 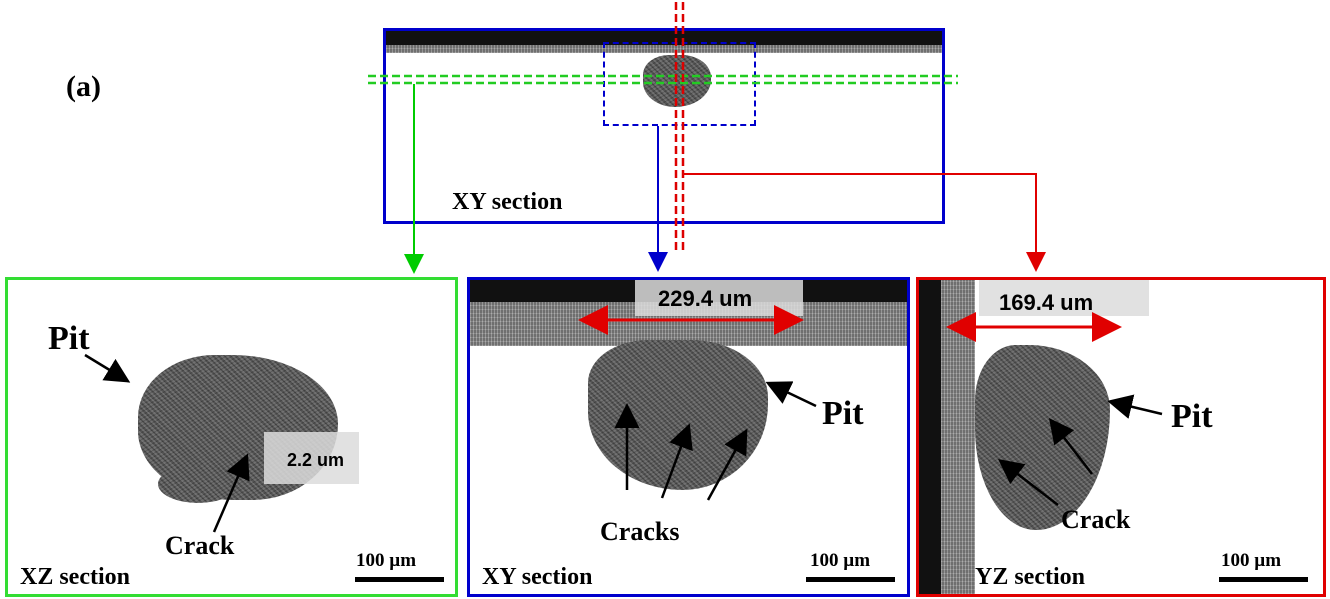 What do you see at coordinates (75, 577) in the screenshot?
I see `xz-section-label: XZ section` at bounding box center [75, 577].